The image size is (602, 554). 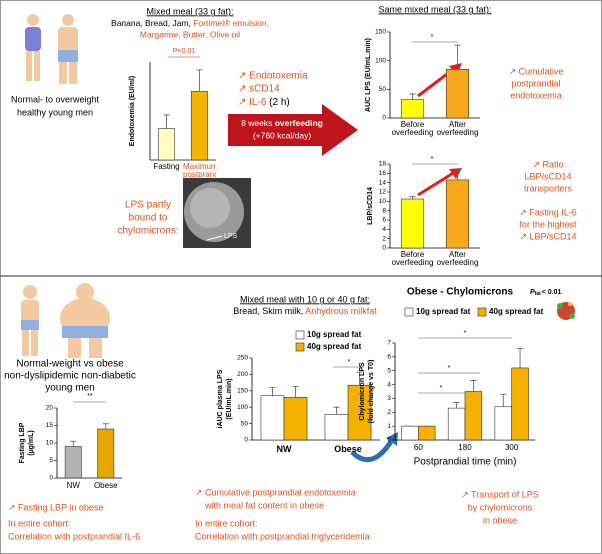 I want to click on category-box: Before overfeeding, so click(x=412, y=259).